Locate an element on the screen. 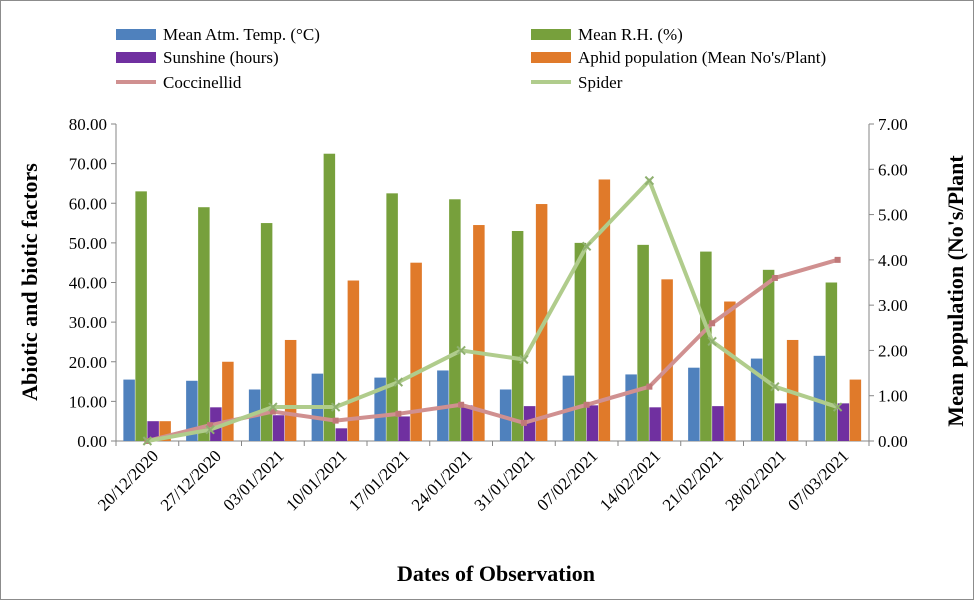  x-tick-label: 14/02/2021 is located at coordinates (630, 480).